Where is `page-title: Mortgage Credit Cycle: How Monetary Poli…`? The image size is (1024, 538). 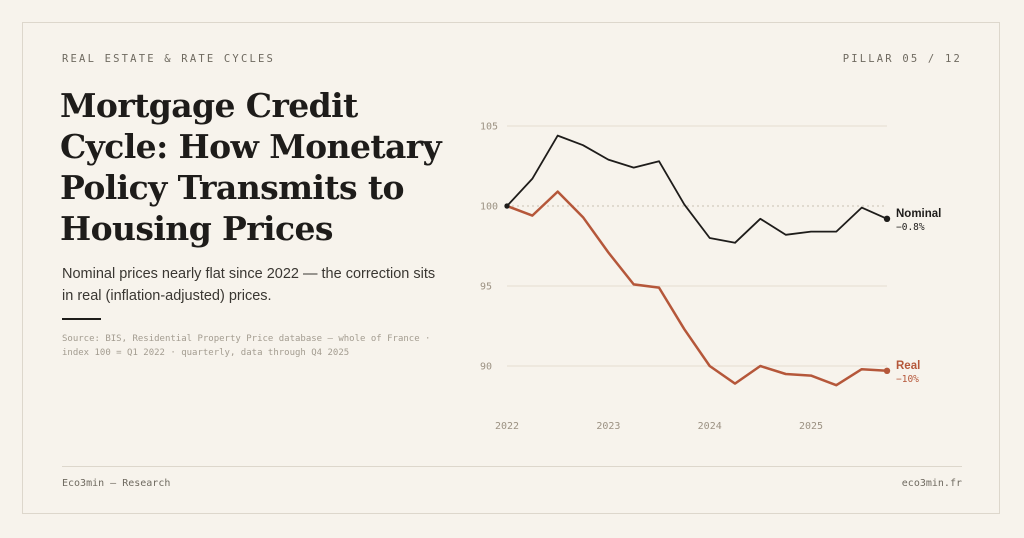 page-title: Mortgage Credit Cycle: How Monetary Poli… is located at coordinates (251, 167).